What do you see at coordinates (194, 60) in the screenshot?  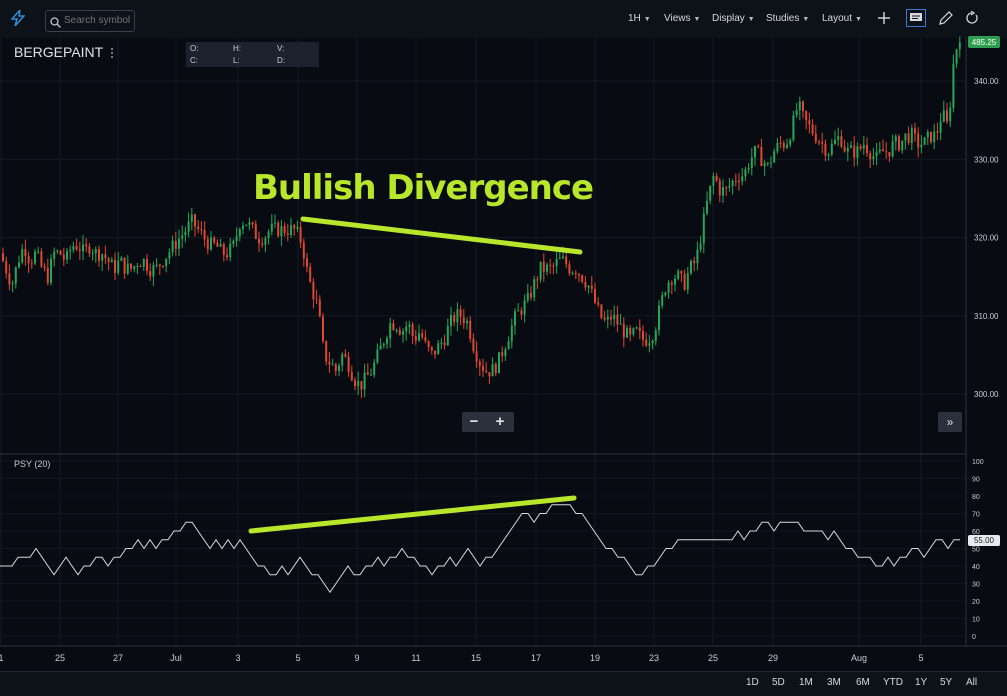 I see `ohlc-close-label: C:` at bounding box center [194, 60].